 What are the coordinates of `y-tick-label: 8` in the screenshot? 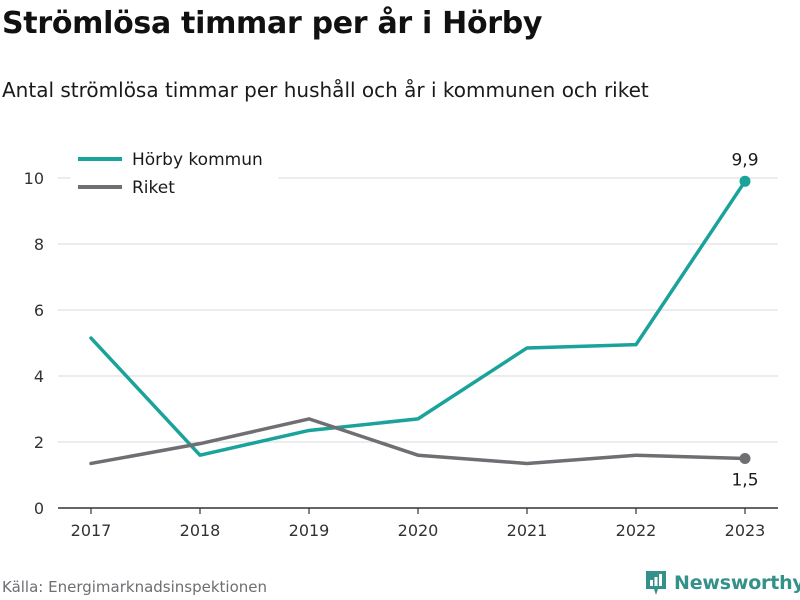 It's located at (39, 244).